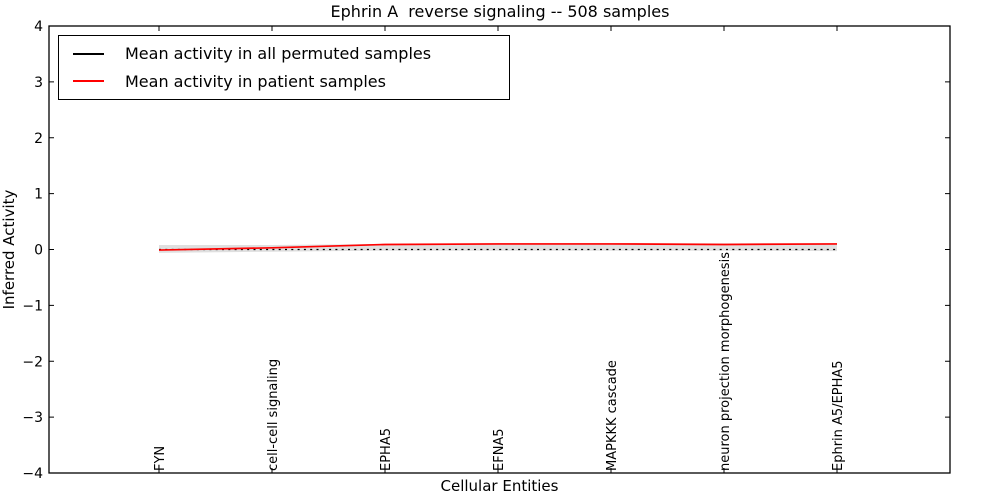 Image resolution: width=1000 pixels, height=500 pixels. I want to click on legend-item-patient: Mean activity in patient samples, so click(284, 81).